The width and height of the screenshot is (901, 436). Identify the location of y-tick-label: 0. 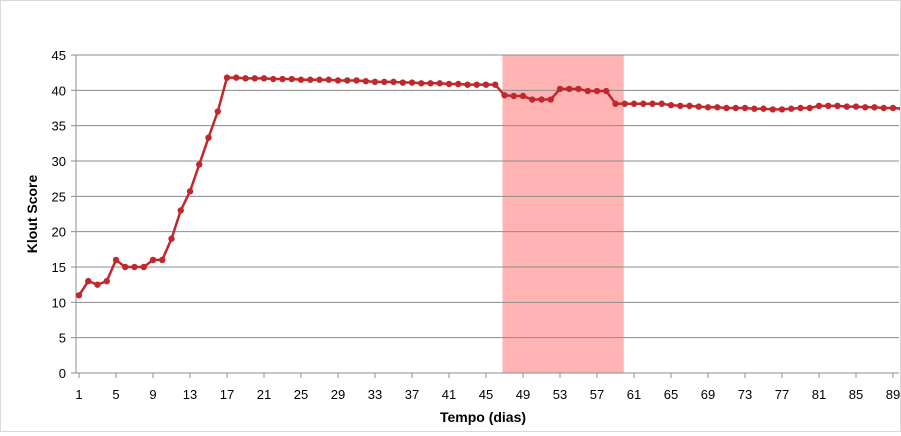
(62, 373).